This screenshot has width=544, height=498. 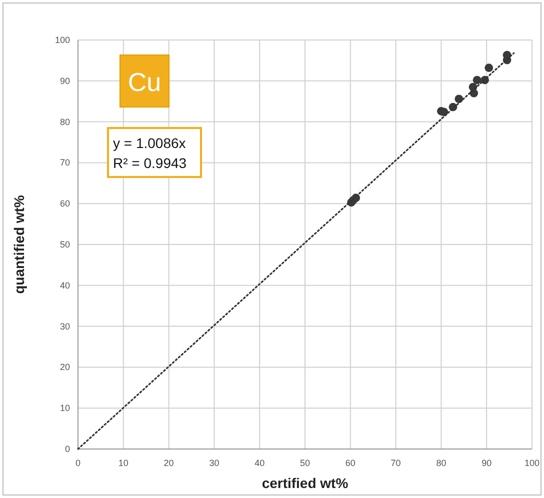 What do you see at coordinates (214, 463) in the screenshot?
I see `x-tick-label: 30` at bounding box center [214, 463].